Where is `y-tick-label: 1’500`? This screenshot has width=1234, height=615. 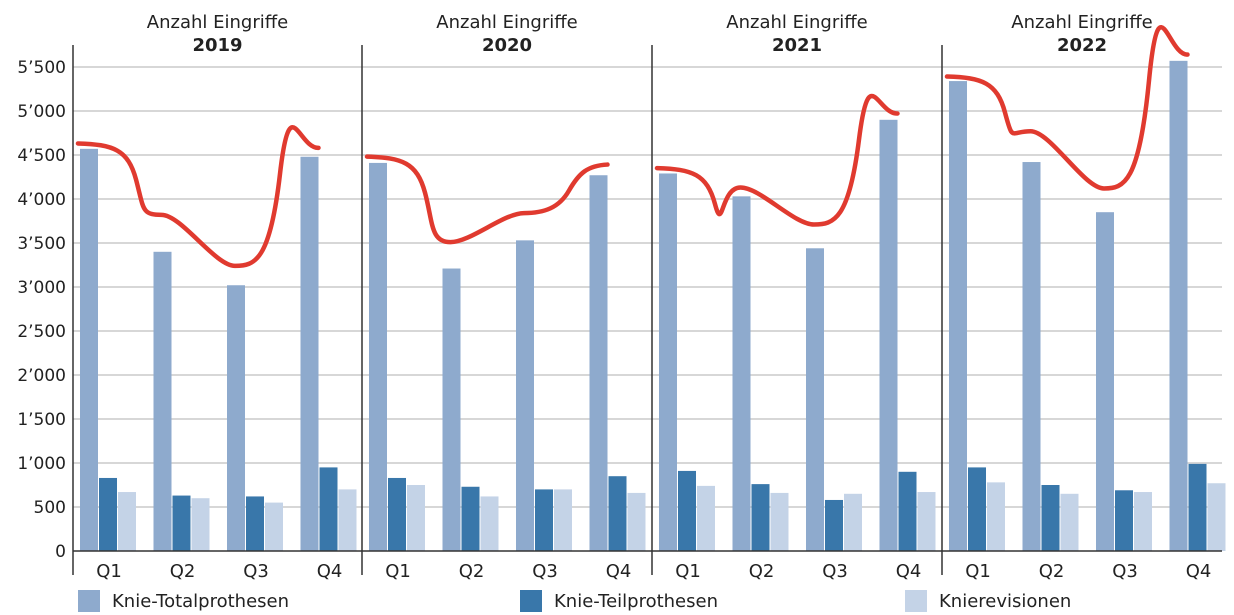 y-tick-label: 1’500 is located at coordinates (41, 420).